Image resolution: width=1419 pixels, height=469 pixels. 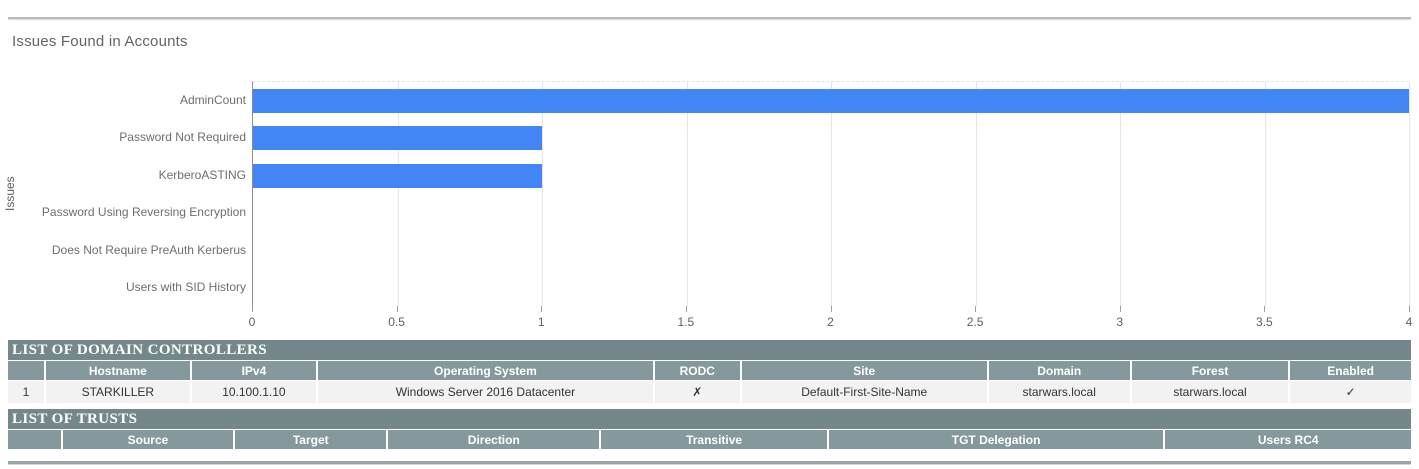 I want to click on column-header: TGT Delegation, so click(x=997, y=440).